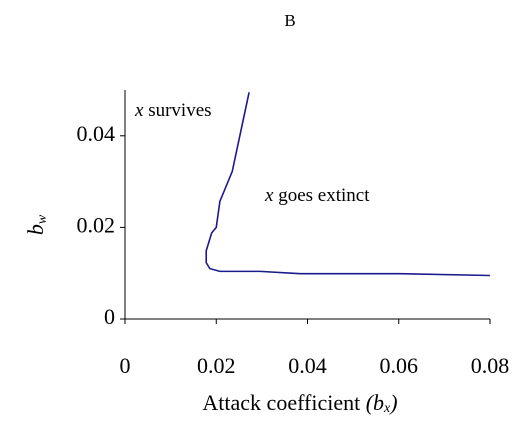 Image resolution: width=526 pixels, height=443 pixels. Describe the element at coordinates (96, 133) in the screenshot. I see `y-tick-label: 0.04` at that location.